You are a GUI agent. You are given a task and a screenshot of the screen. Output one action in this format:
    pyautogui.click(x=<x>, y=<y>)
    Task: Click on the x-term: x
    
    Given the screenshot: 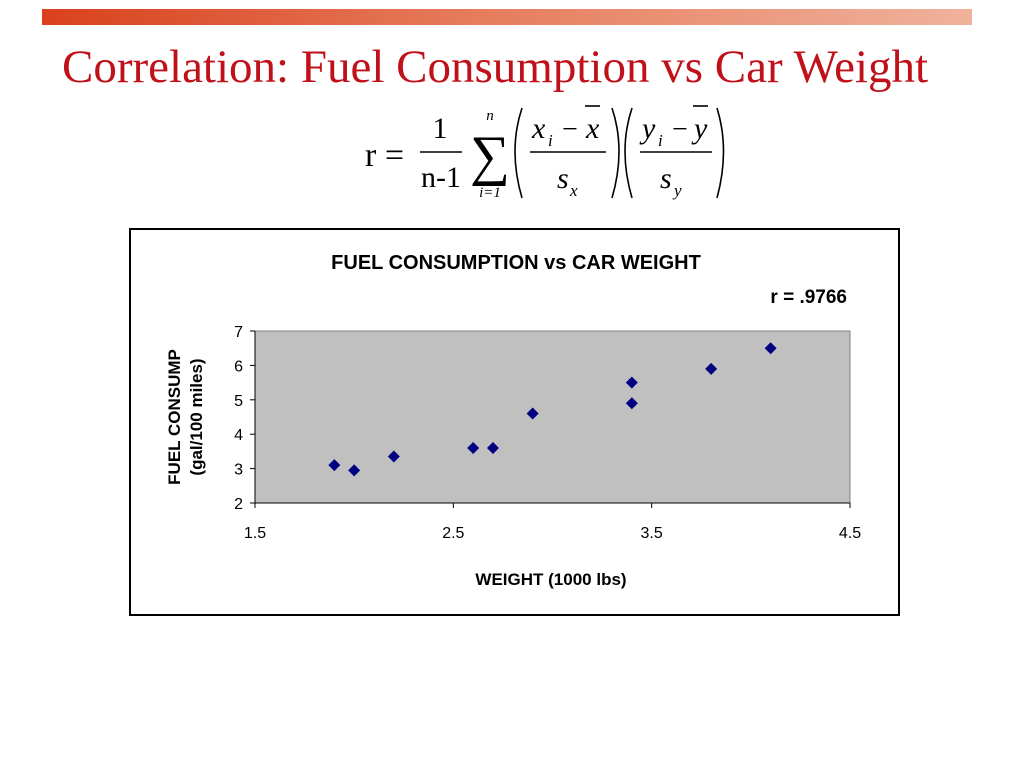 What is the action you would take?
    pyautogui.click(x=538, y=128)
    